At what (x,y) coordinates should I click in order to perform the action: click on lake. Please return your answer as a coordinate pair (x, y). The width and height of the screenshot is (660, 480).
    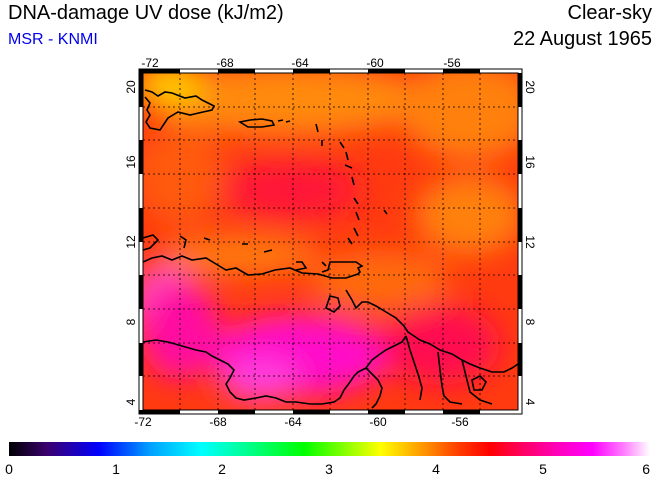
    Looking at the image, I should click on (479, 383).